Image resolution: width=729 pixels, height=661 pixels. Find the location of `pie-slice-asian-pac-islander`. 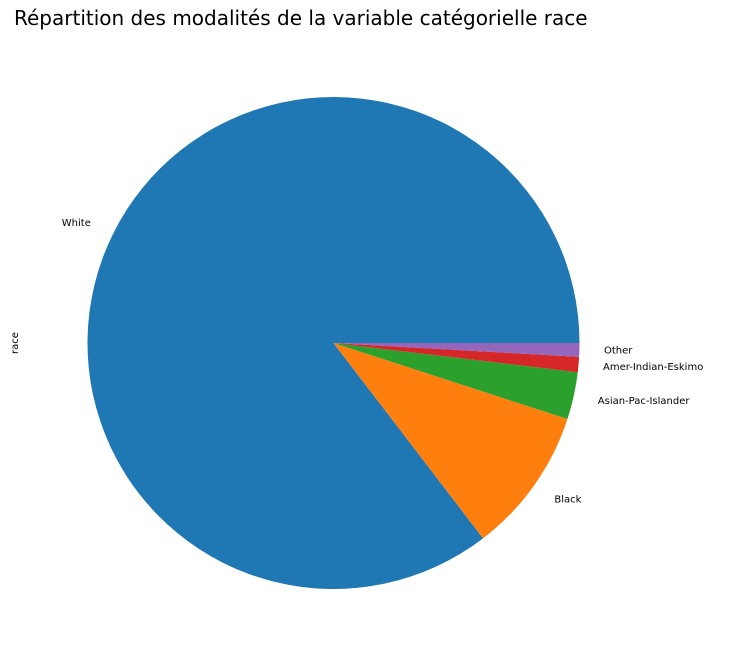

pie-slice-asian-pac-islander is located at coordinates (455, 381).